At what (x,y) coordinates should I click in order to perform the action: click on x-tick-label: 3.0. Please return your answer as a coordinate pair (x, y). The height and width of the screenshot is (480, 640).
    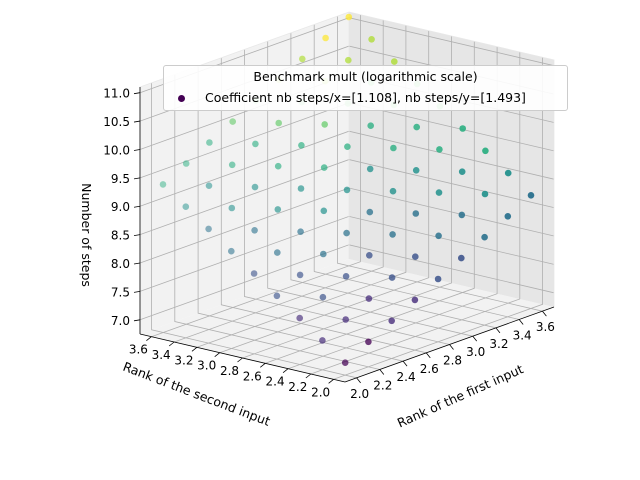
    Looking at the image, I should click on (475, 352).